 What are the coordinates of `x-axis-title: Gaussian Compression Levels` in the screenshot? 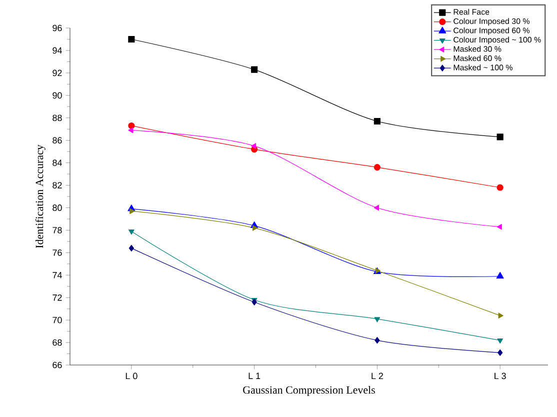 It's located at (309, 391).